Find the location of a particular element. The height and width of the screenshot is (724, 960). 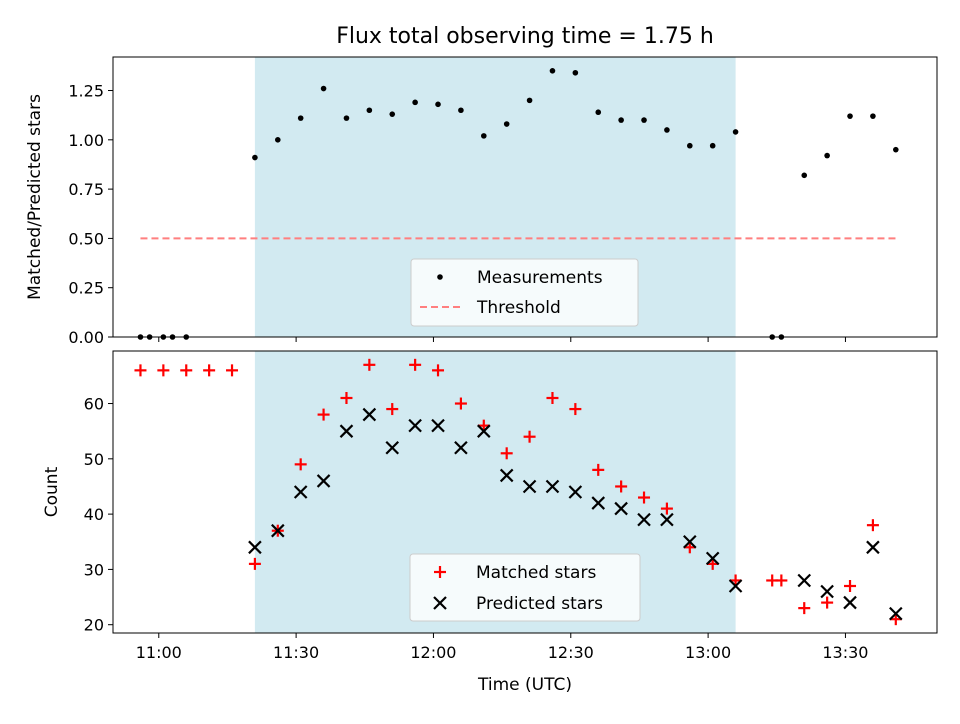

y-tick-label: 0.00 is located at coordinates (86, 337).